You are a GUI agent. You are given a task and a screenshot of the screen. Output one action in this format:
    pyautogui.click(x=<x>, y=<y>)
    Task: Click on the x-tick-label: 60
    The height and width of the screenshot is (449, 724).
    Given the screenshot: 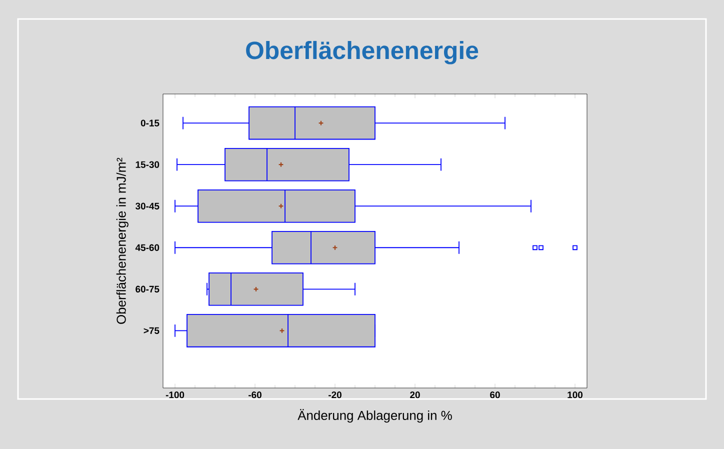 What is the action you would take?
    pyautogui.click(x=495, y=395)
    